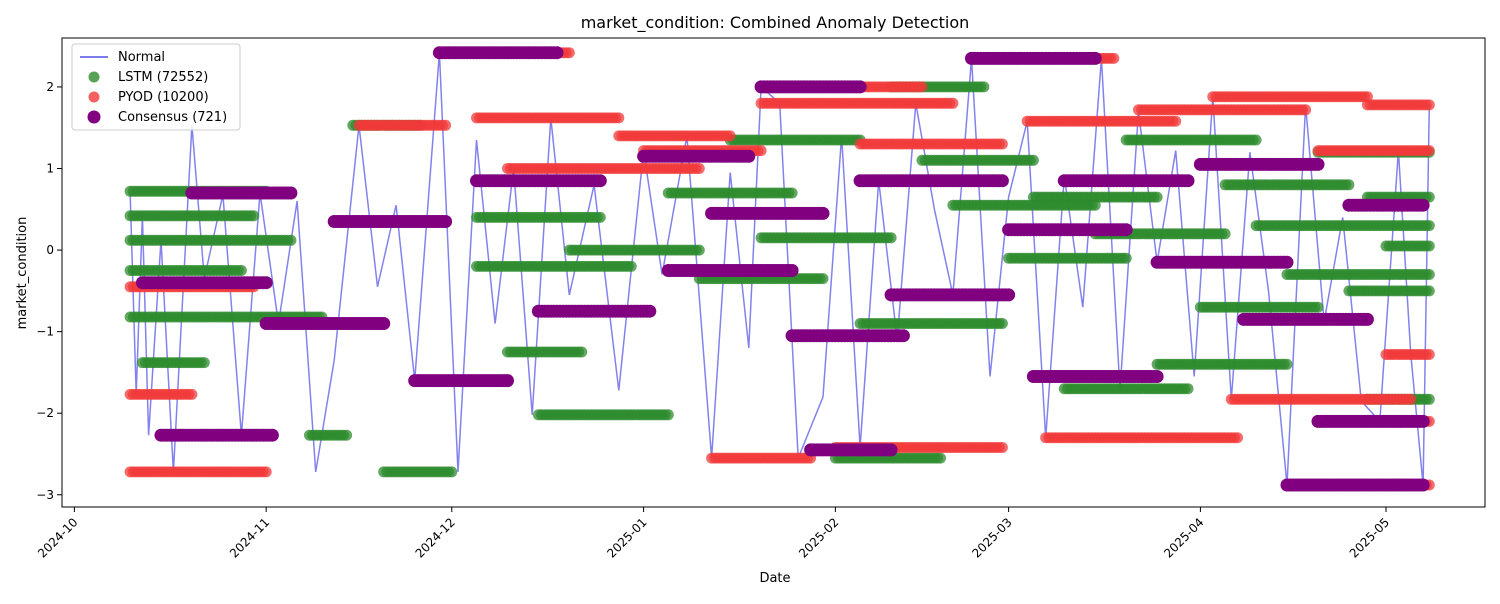  Describe the element at coordinates (991, 537) in the screenshot. I see `x-tick-label: 2025-03` at that location.